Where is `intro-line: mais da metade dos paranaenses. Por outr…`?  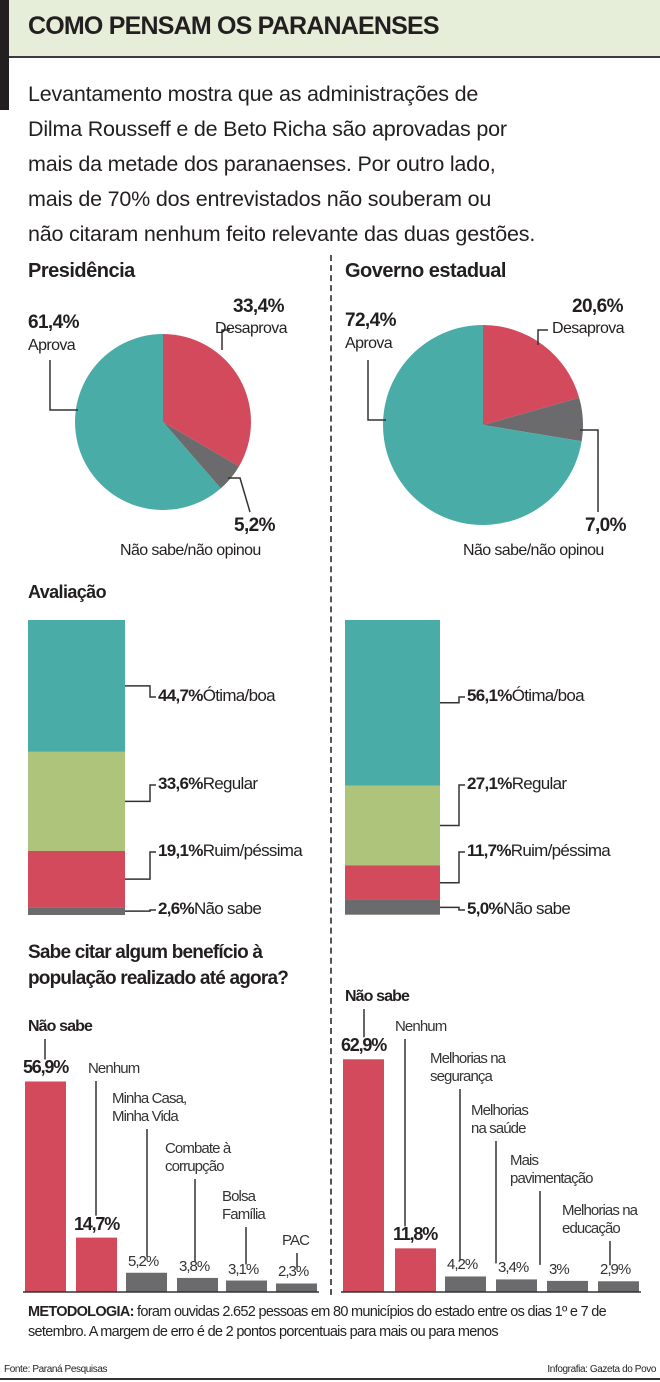
intro-line: mais da metade dos paranaenses. Por outr… is located at coordinates (262, 164).